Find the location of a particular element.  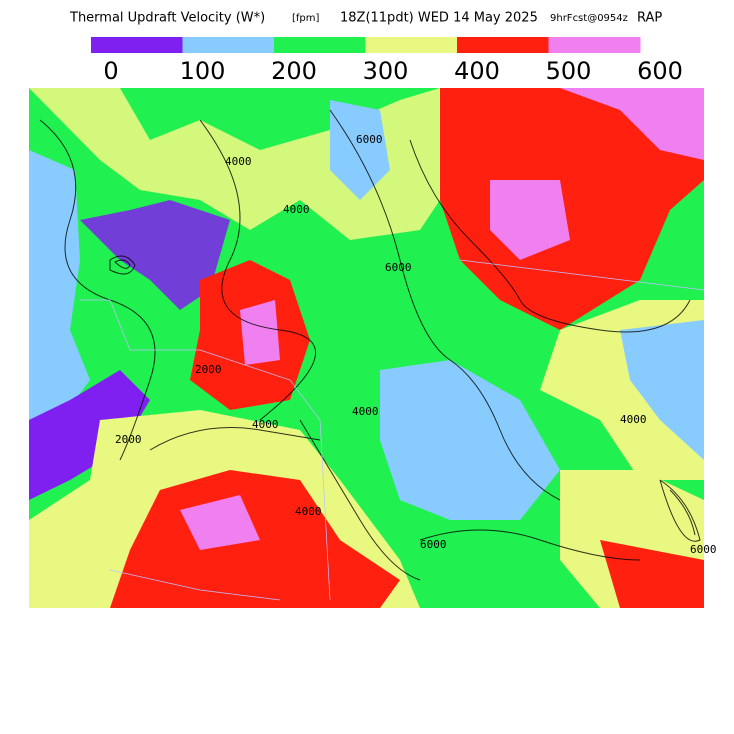

legend-label: 200 is located at coordinates (294, 71).